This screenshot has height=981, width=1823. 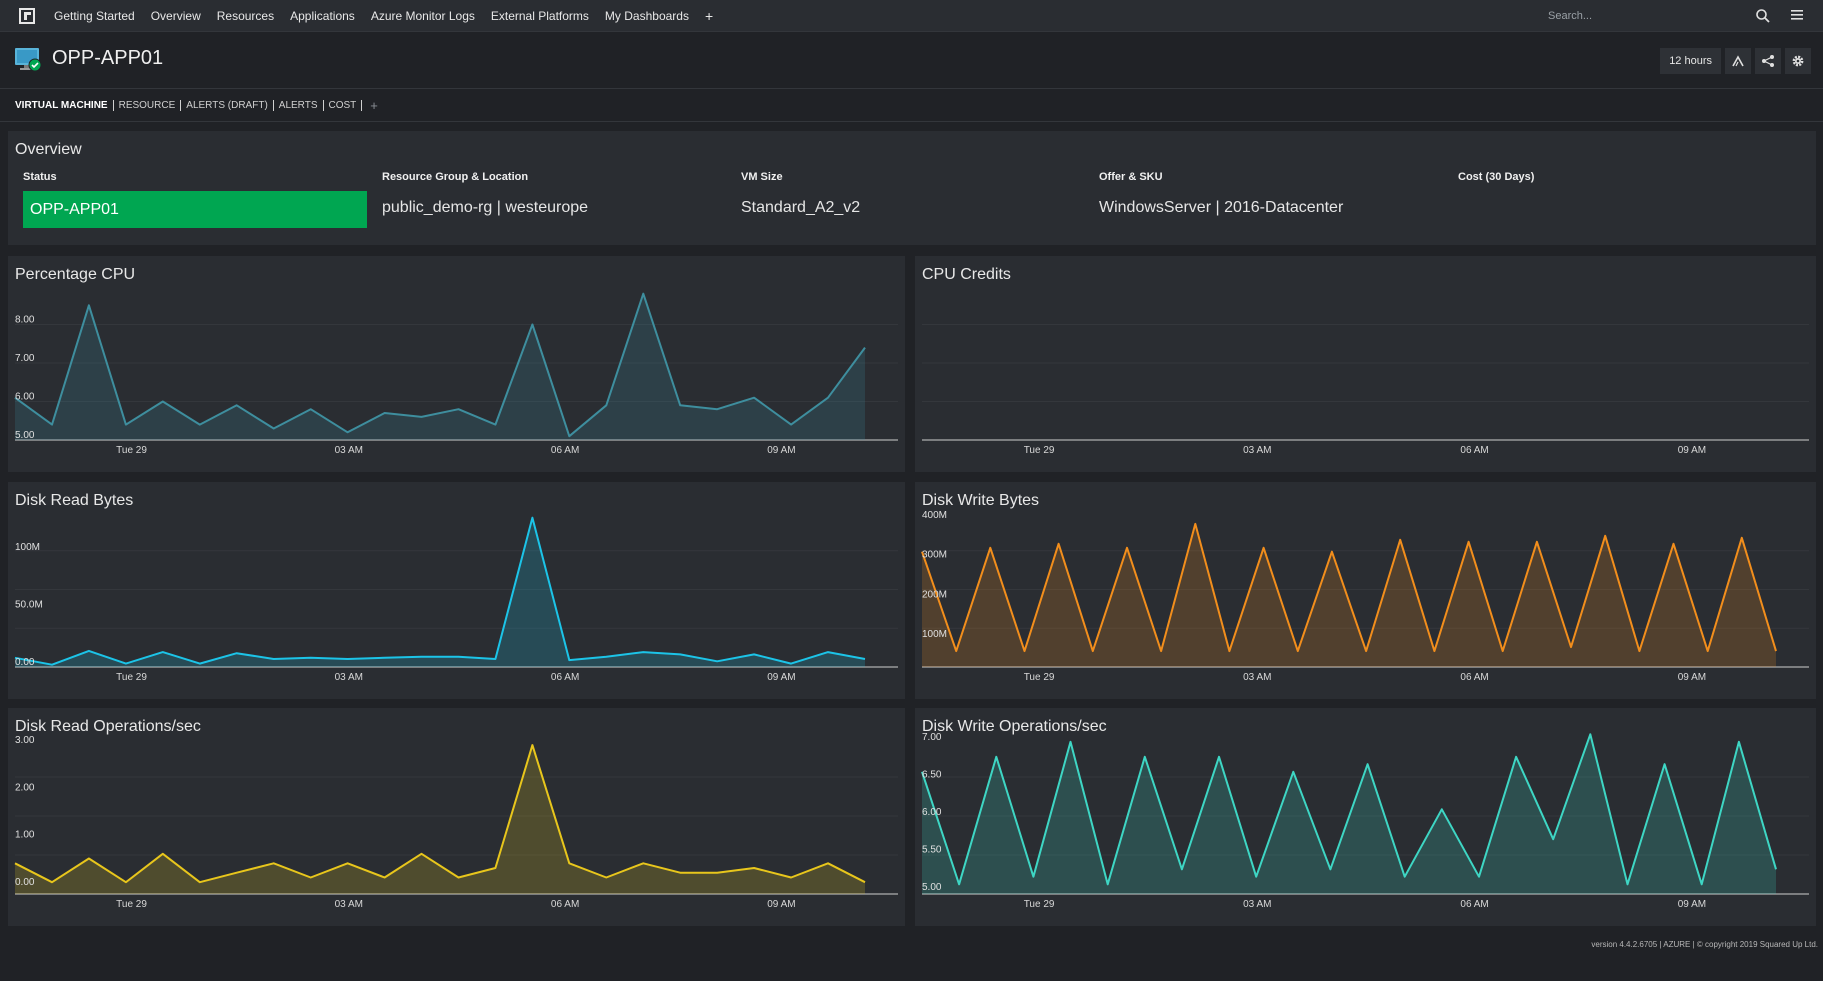 What do you see at coordinates (1014, 726) in the screenshot?
I see `chart-title: Disk Write Operations/sec` at bounding box center [1014, 726].